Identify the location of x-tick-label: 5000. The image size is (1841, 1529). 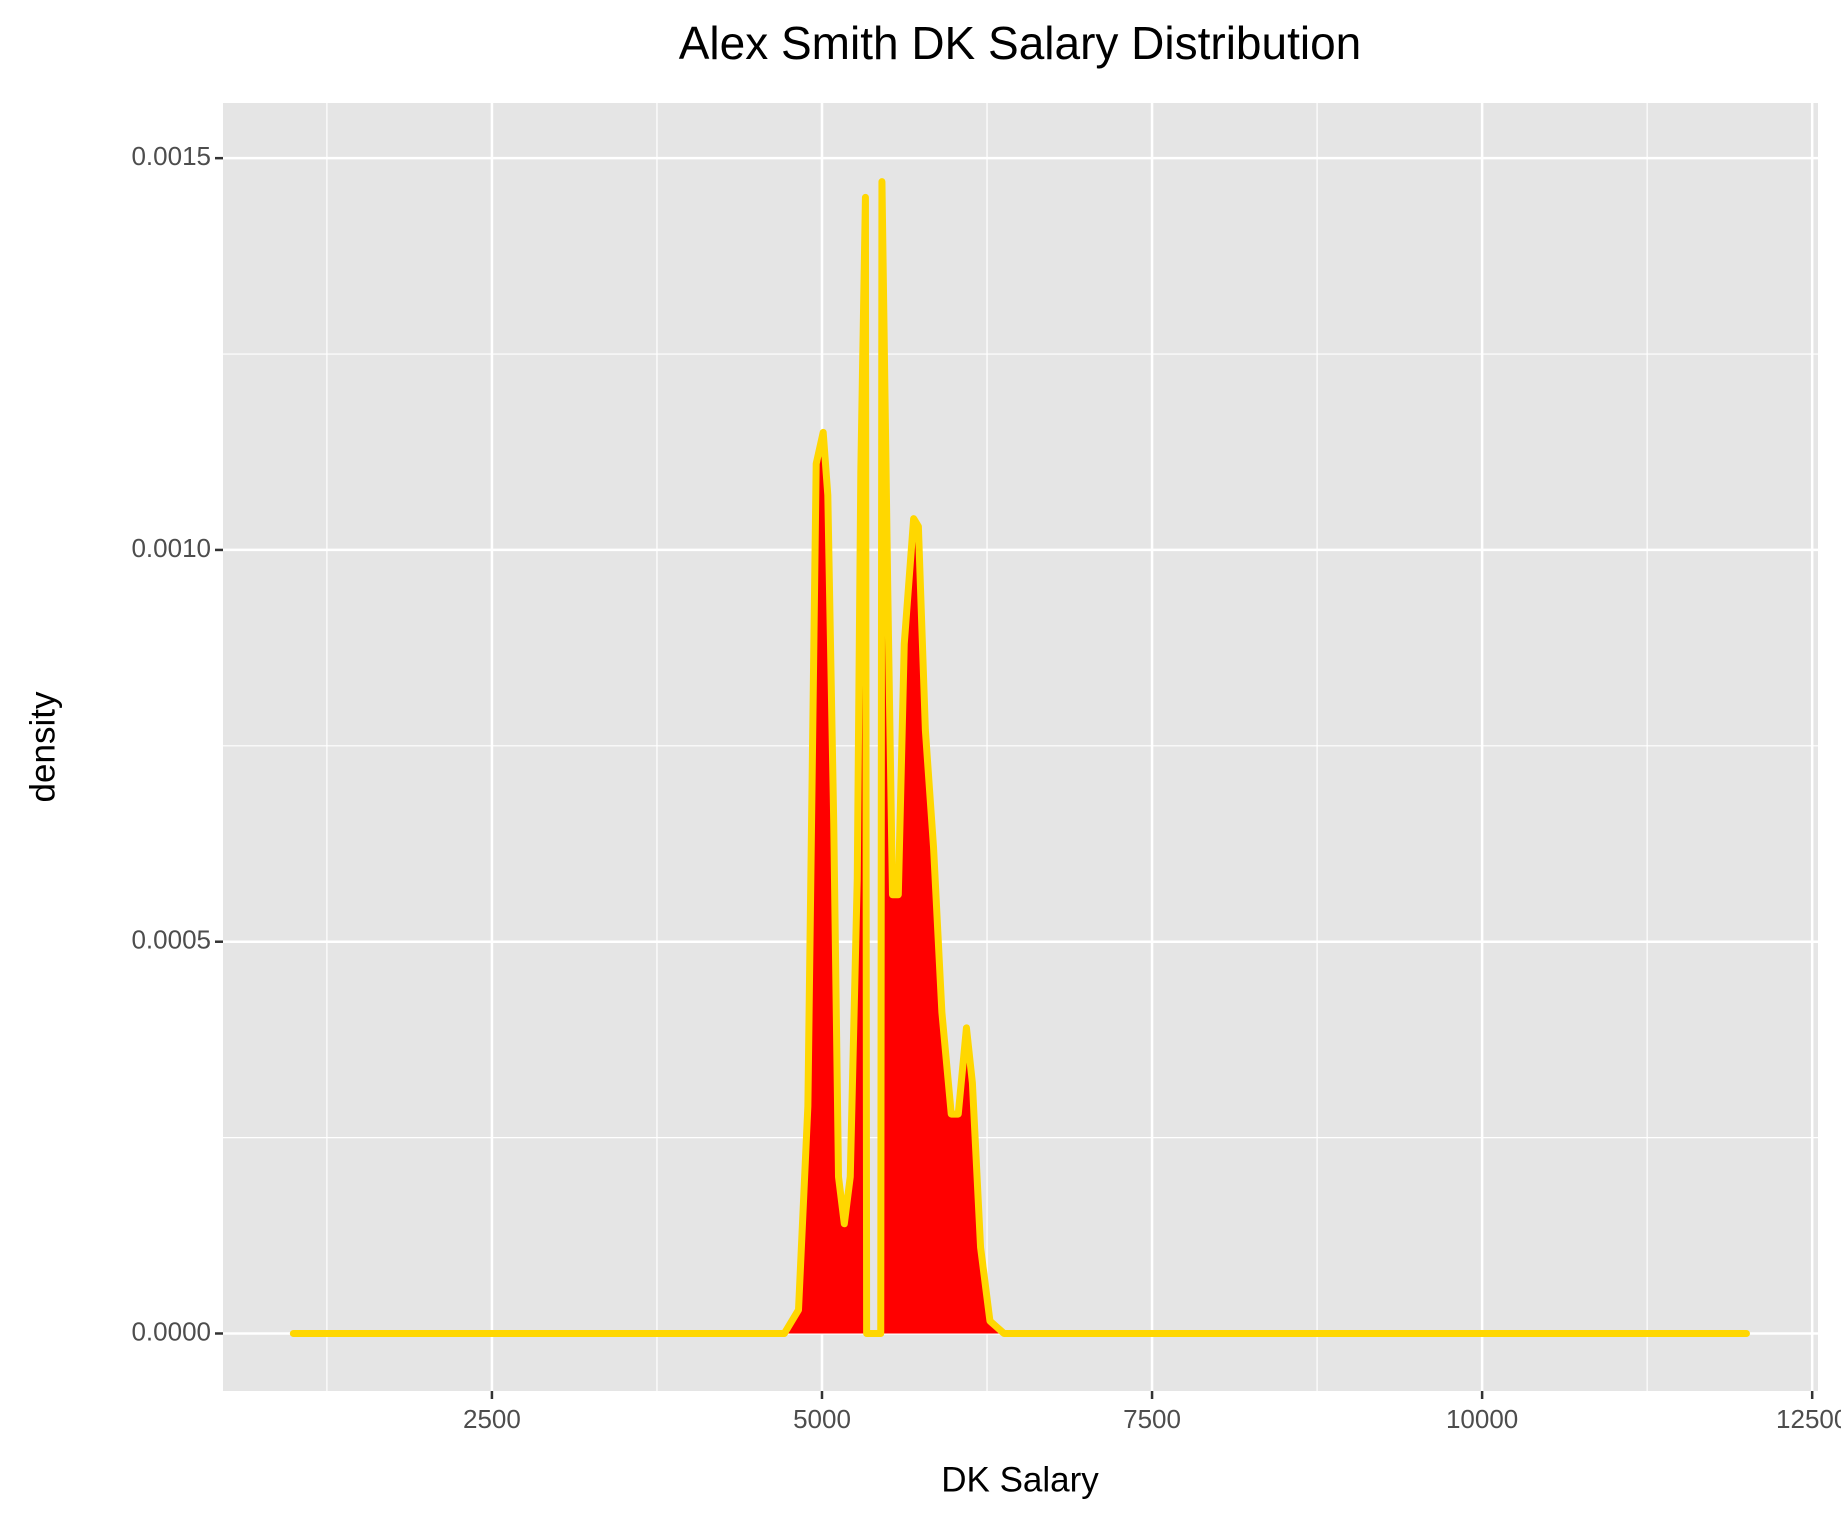
(822, 1419).